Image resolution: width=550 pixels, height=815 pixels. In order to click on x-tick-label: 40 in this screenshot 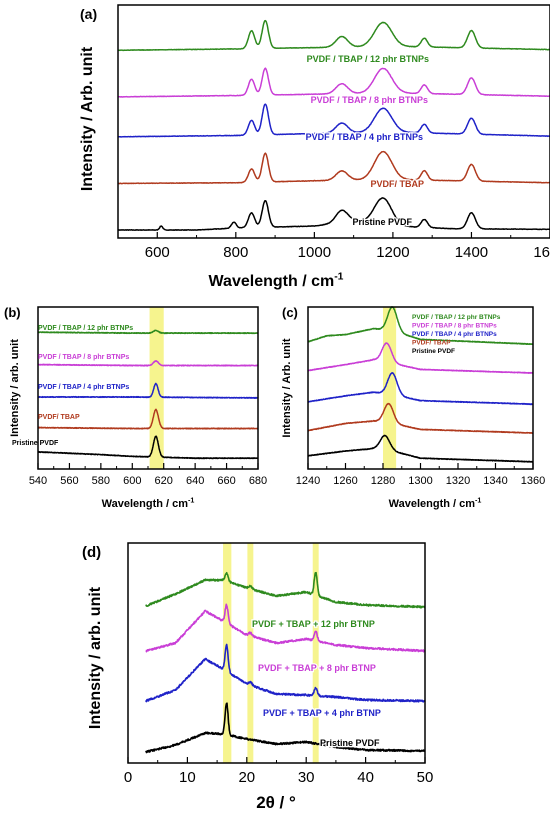, I will do `click(365, 777)`.